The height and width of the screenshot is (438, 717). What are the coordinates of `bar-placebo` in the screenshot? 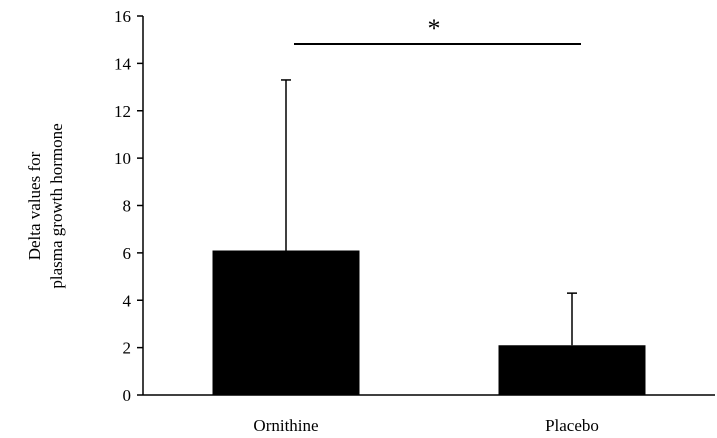 It's located at (572, 370).